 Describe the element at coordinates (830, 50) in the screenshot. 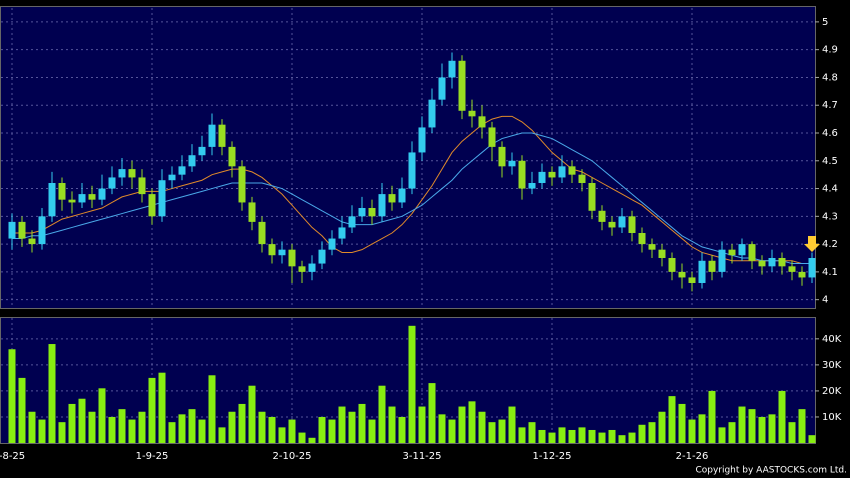

I see `y-tick-label: 4.9` at that location.